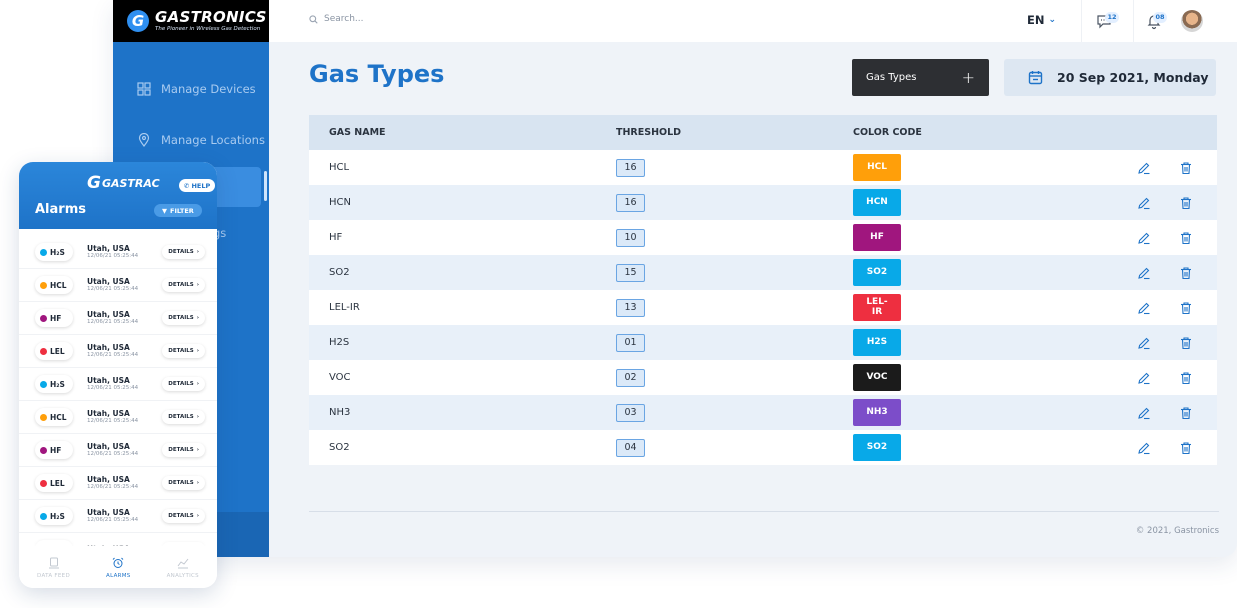  I want to click on threshold-value: 15, so click(630, 272).